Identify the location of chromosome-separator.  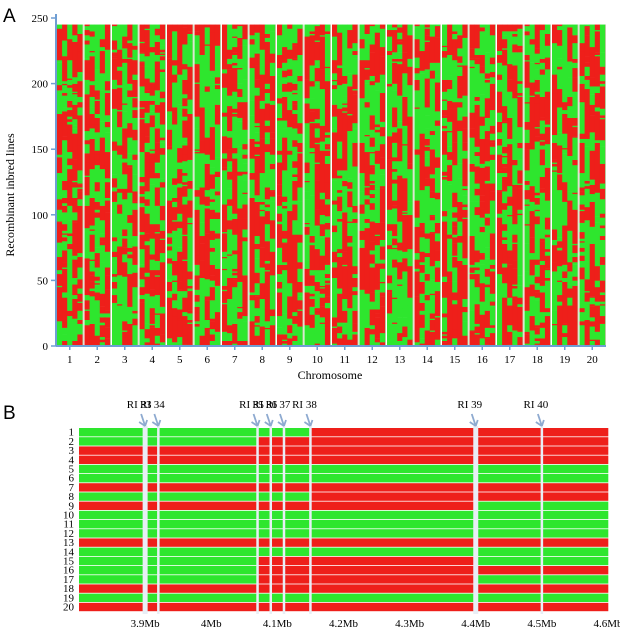
(193, 185).